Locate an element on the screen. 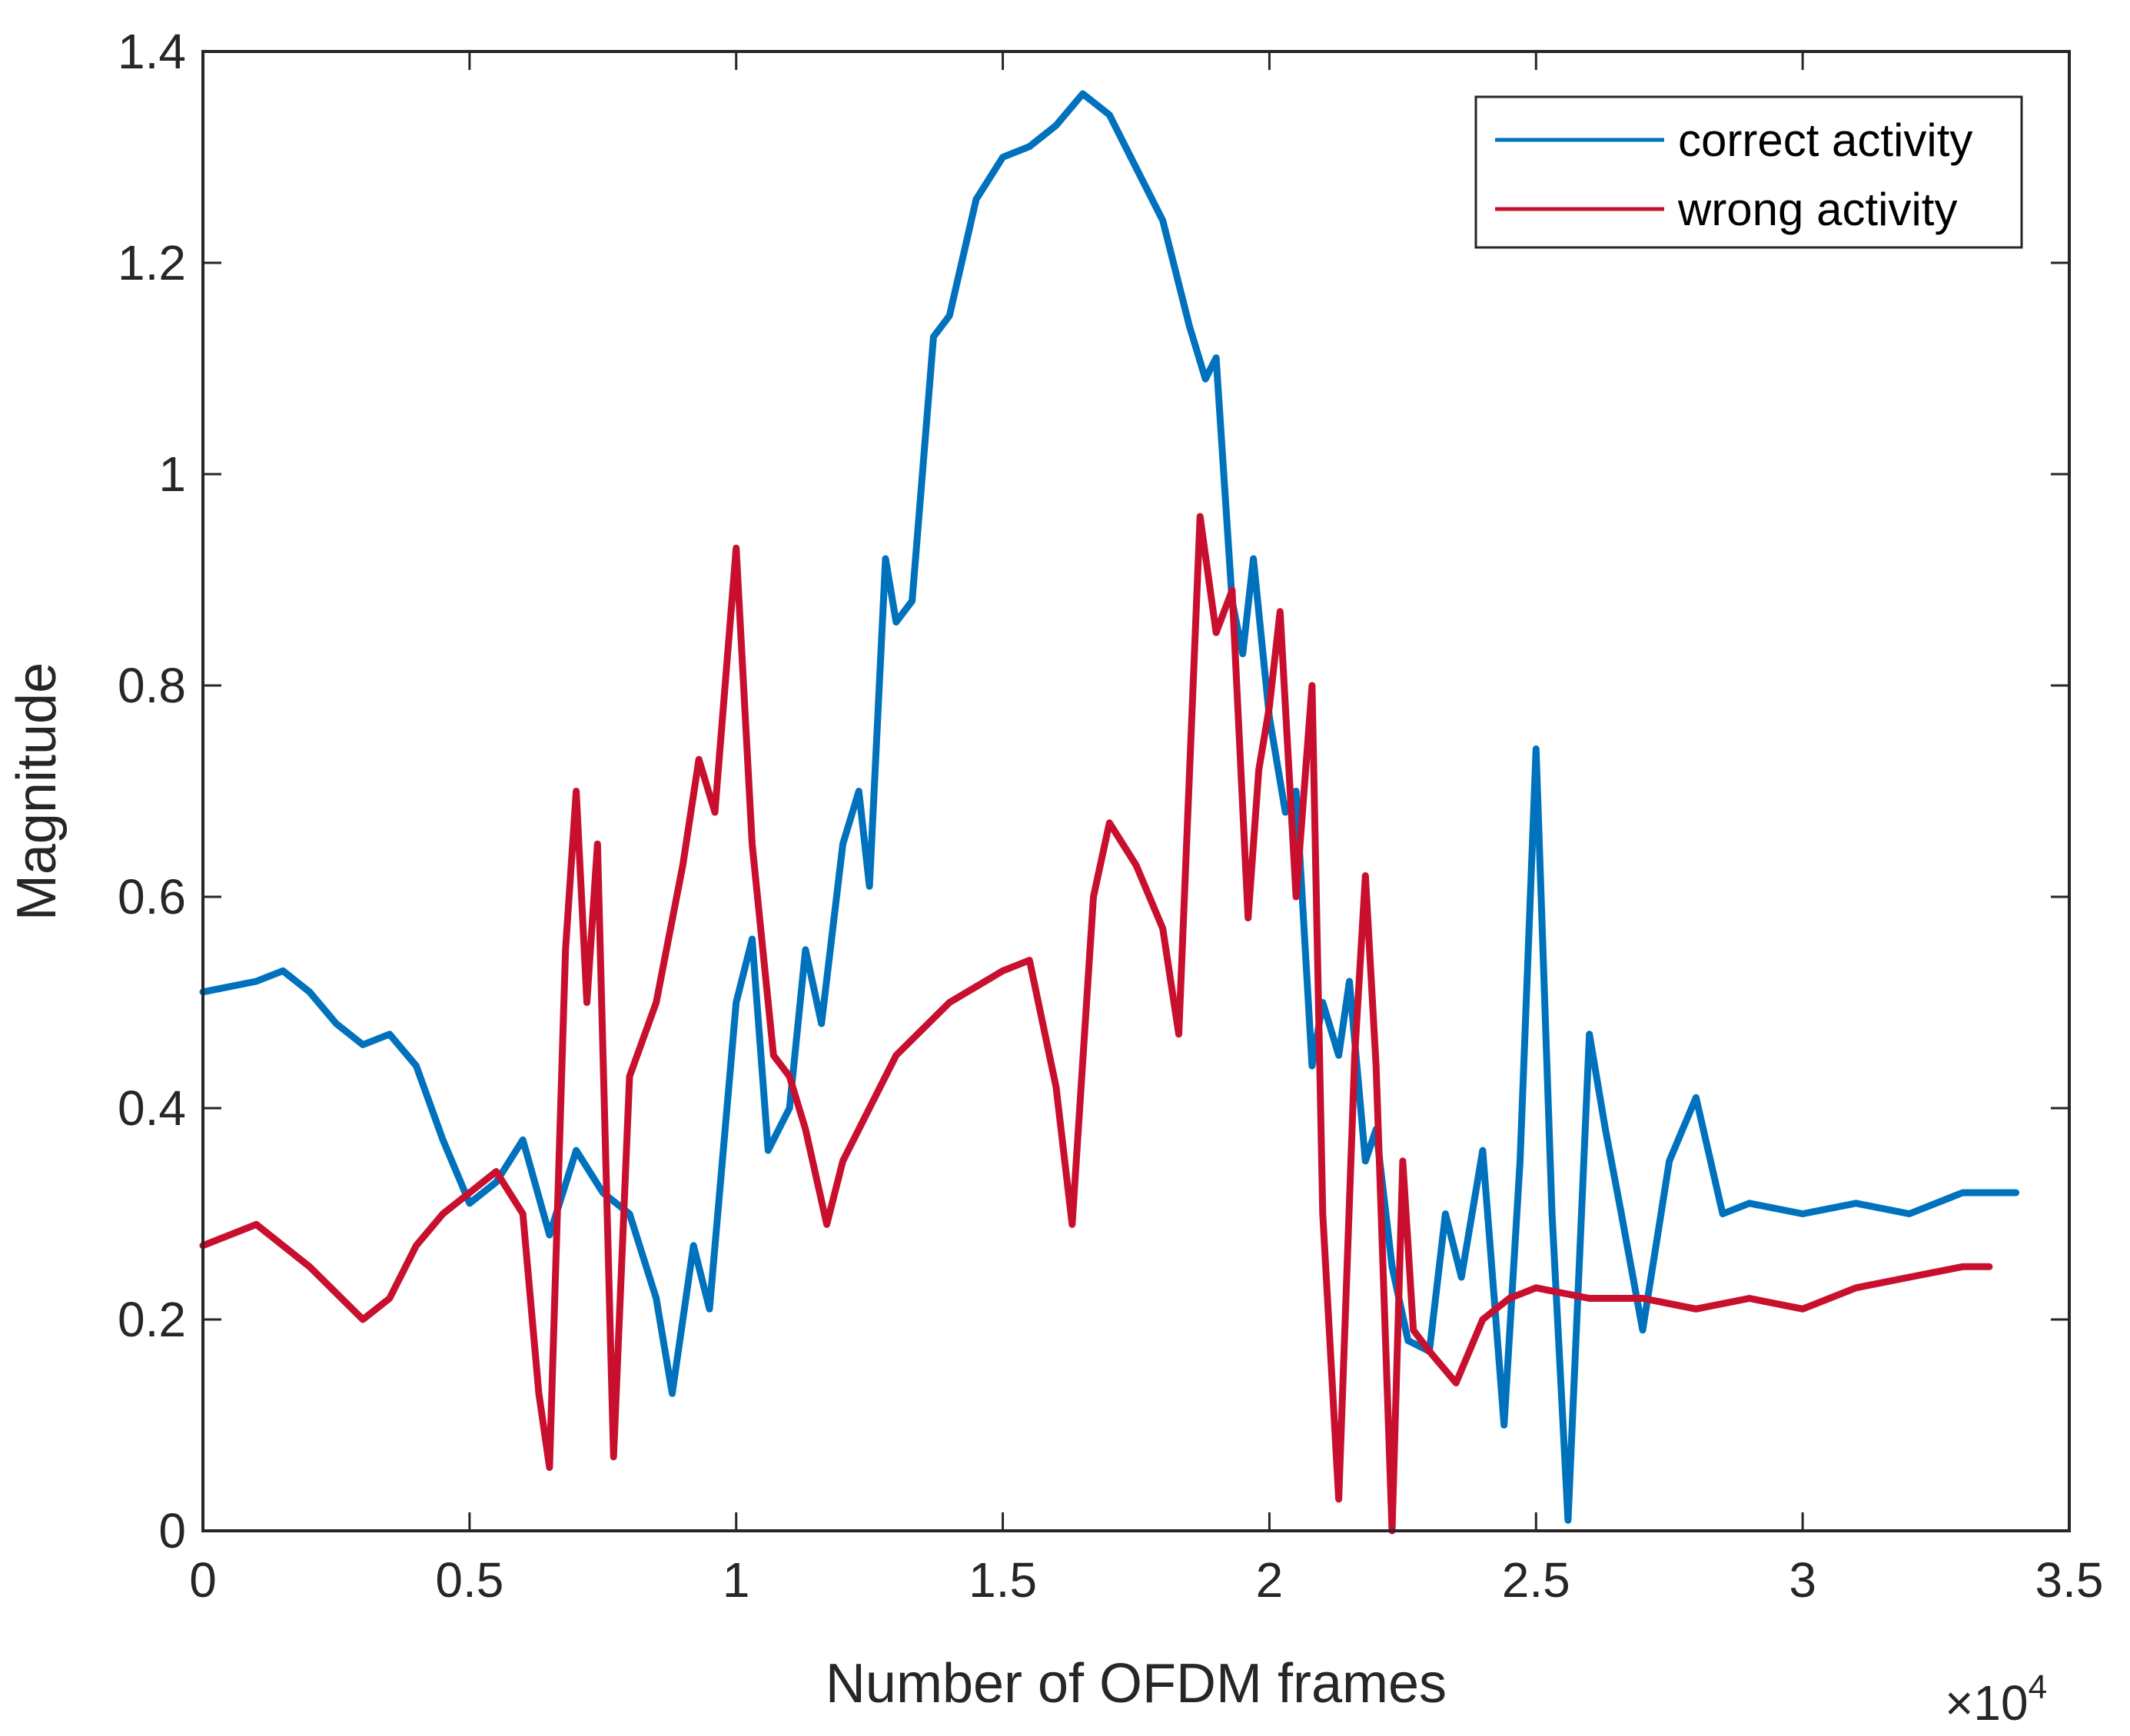  x-axis-multiplier-exponent: 4 is located at coordinates (2038, 1687).